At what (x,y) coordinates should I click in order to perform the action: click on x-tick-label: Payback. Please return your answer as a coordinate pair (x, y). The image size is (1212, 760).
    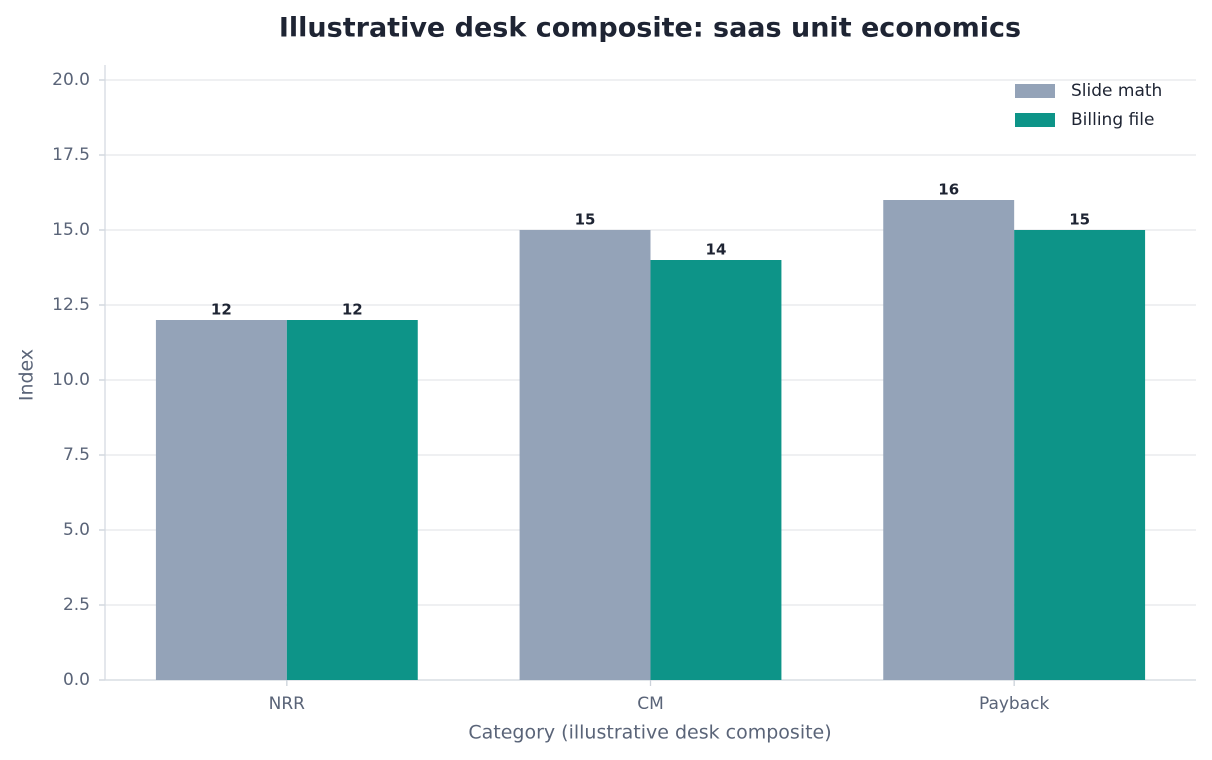
    Looking at the image, I should click on (1014, 704).